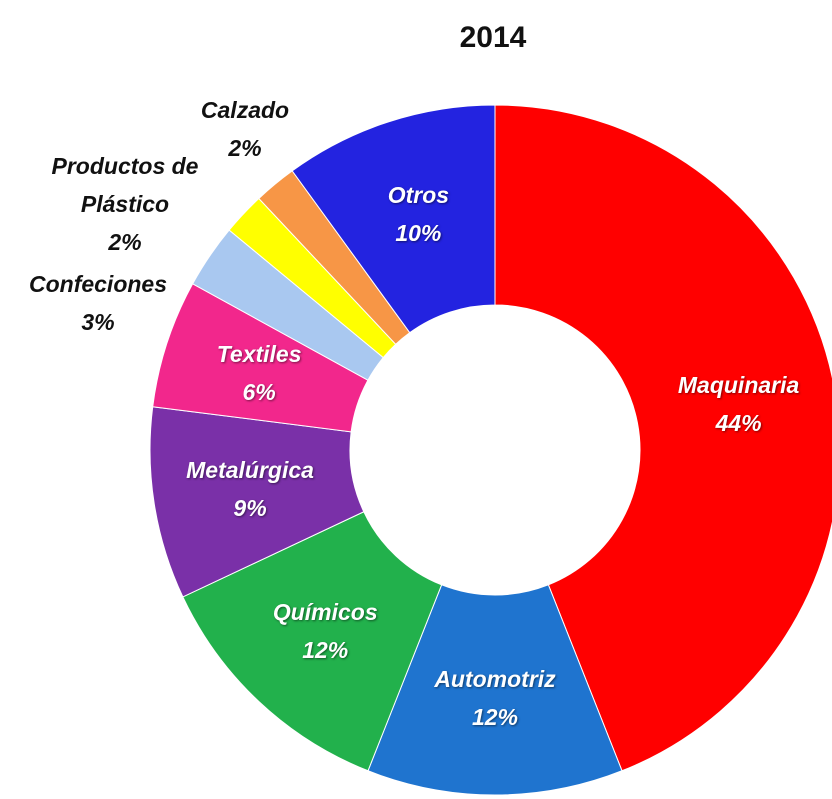  I want to click on value-label: 6%, so click(259, 392).